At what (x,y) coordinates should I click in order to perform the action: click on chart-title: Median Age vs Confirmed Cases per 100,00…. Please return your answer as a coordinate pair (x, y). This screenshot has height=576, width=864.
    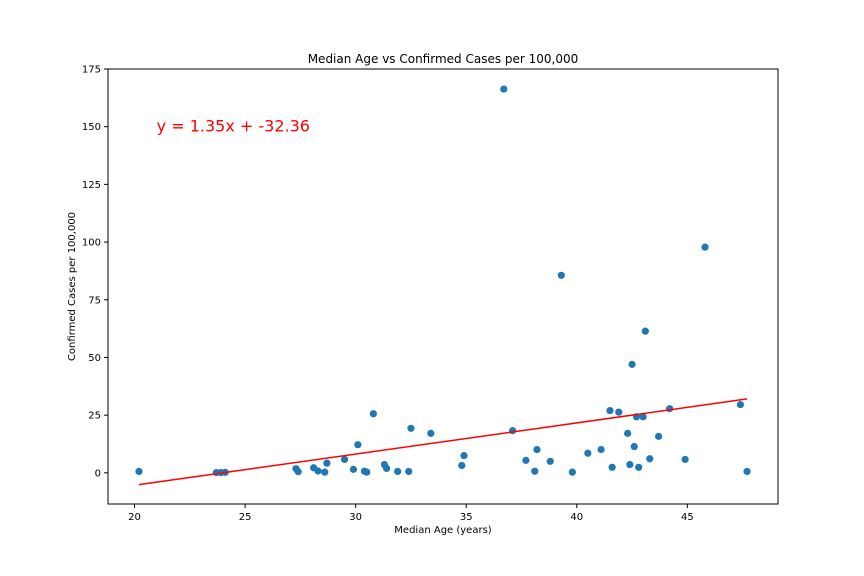
    Looking at the image, I should click on (443, 59).